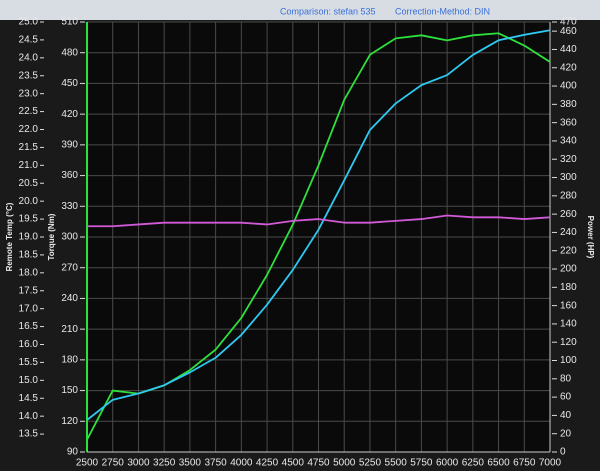 This screenshot has width=600, height=471. I want to click on y2ticks-label: 200, so click(568, 269).